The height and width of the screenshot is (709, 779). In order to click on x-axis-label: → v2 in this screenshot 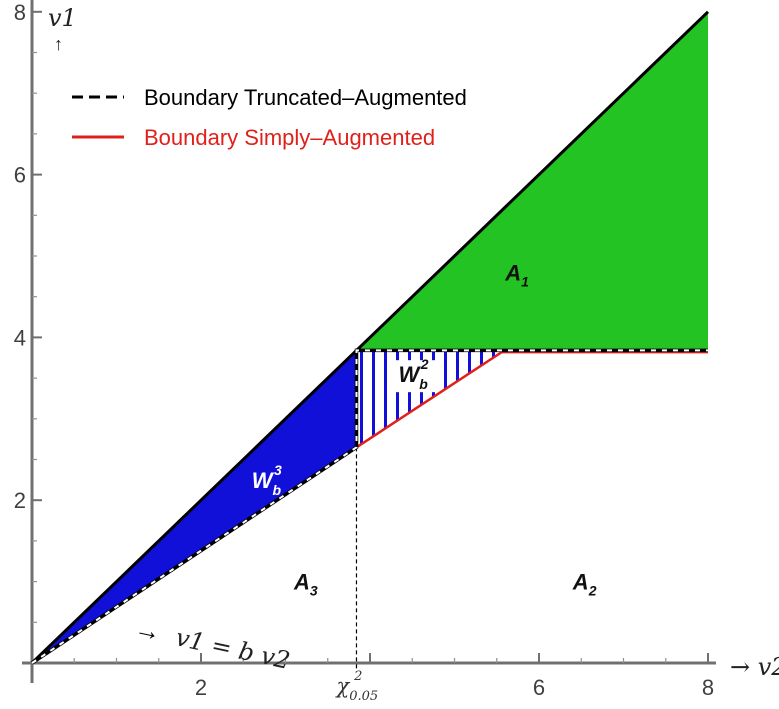, I will do `click(754, 667)`.